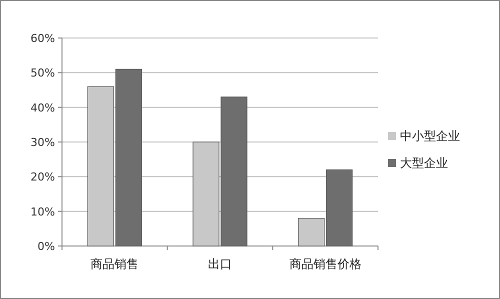  I want to click on y-tick-label: 0%, so click(46, 246).